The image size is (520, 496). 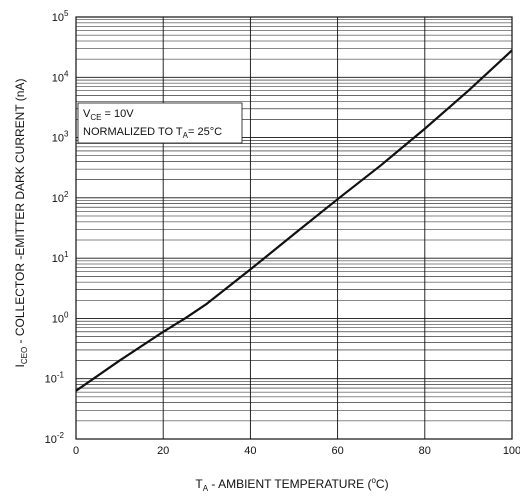 I want to click on x-tick-label: 20, so click(x=163, y=451).